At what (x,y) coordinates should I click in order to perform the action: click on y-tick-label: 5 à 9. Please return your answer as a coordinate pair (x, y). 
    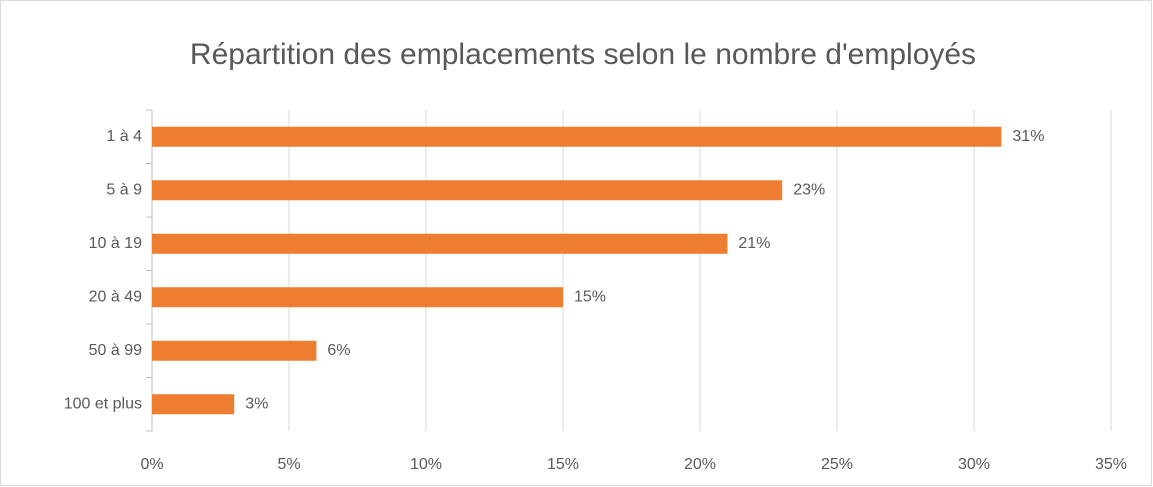
    Looking at the image, I should click on (124, 189).